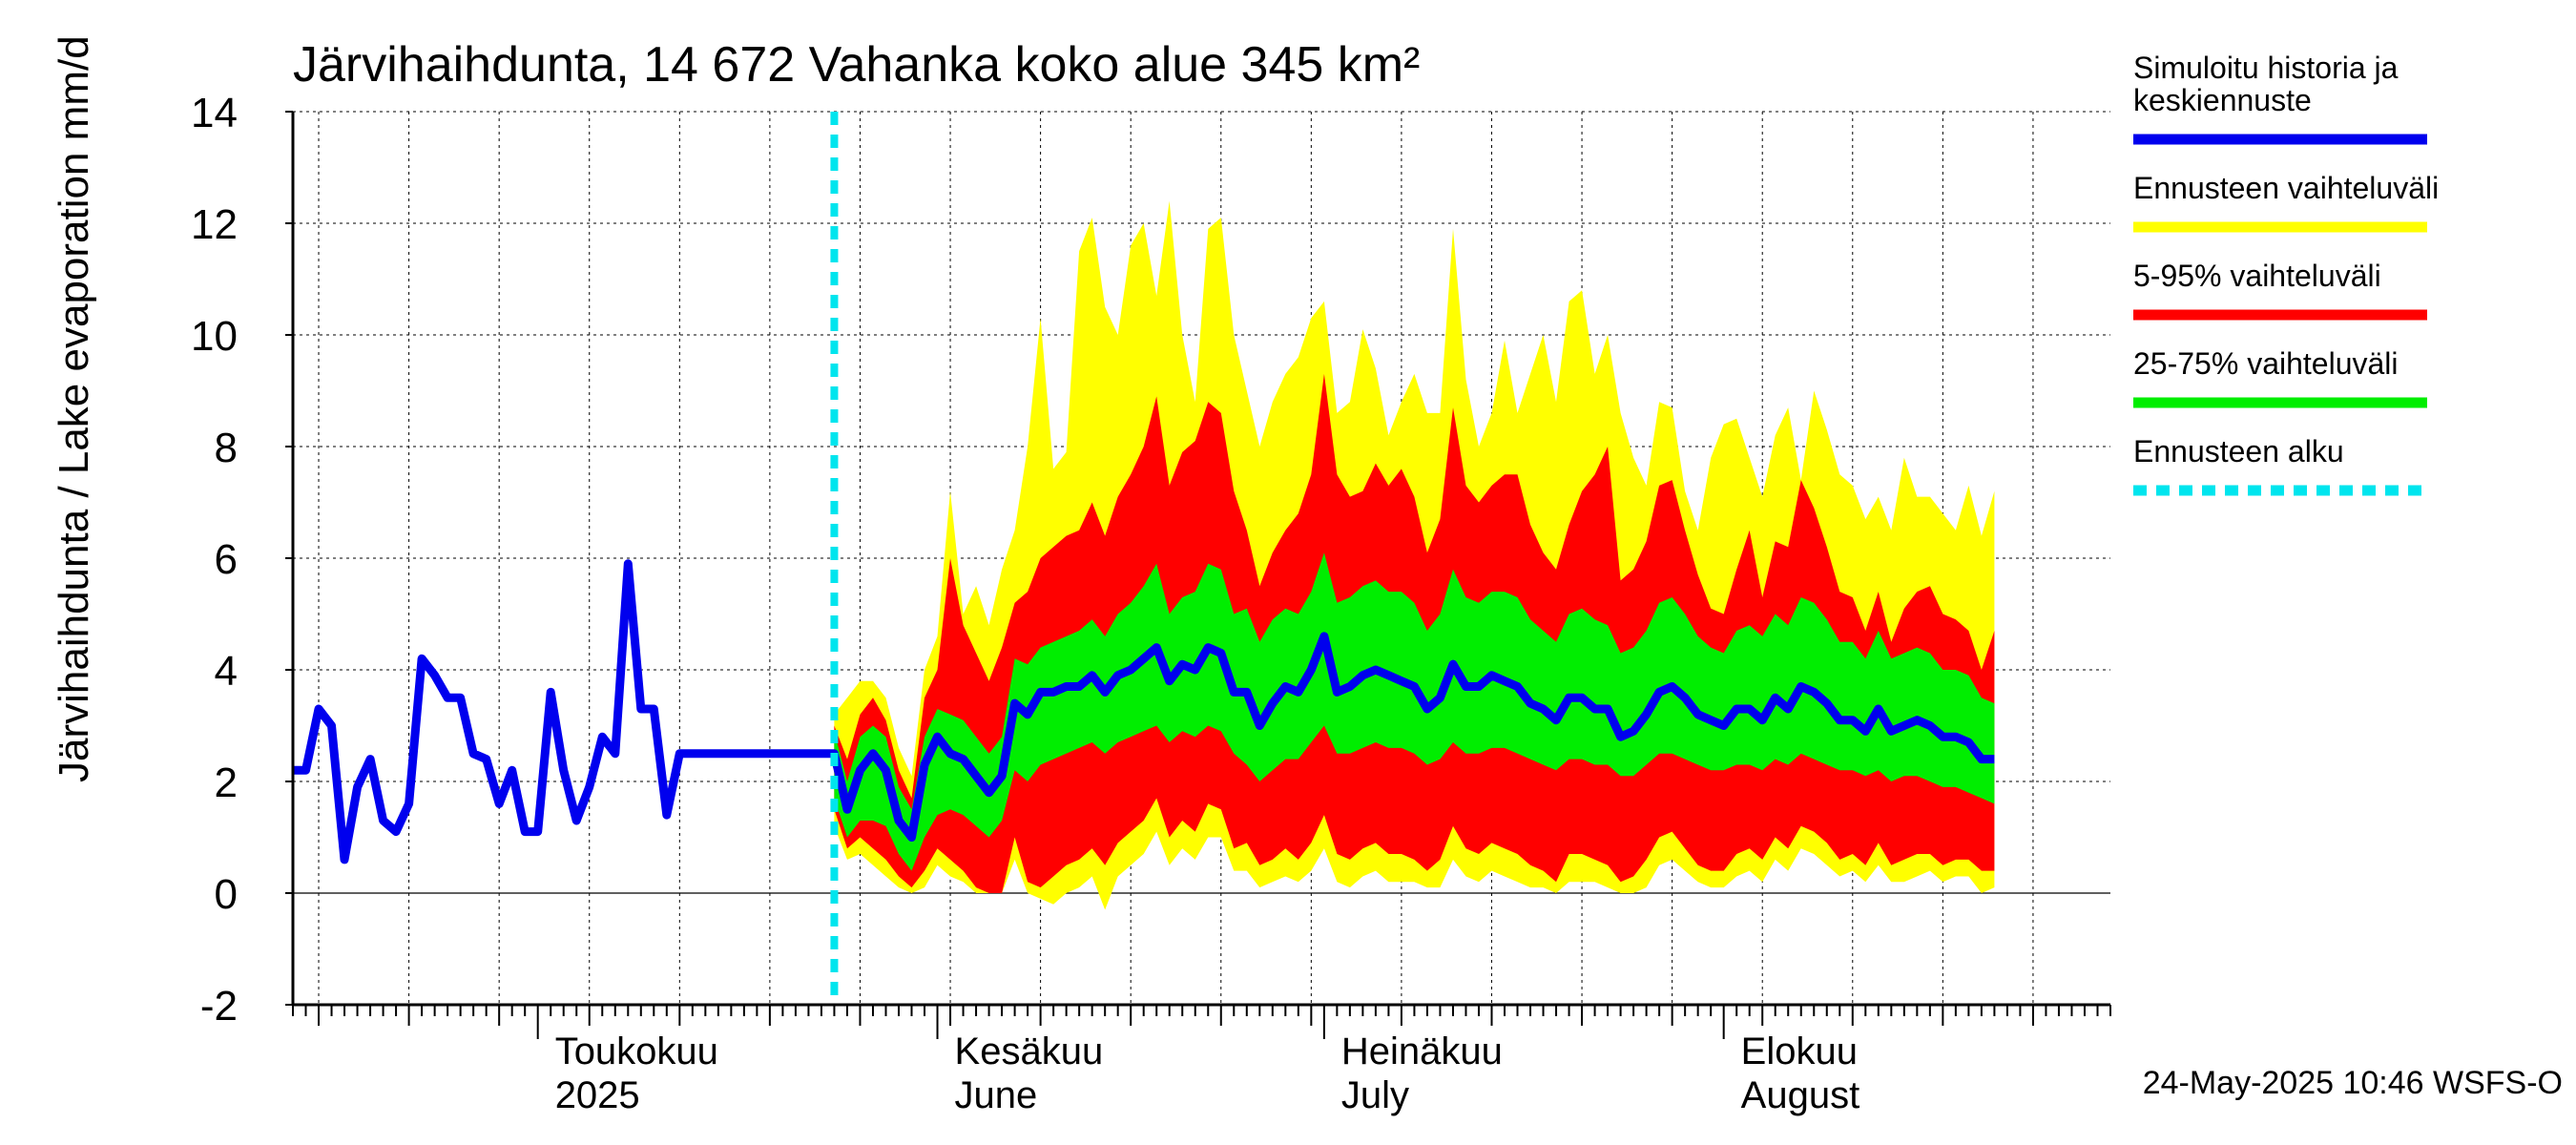 This screenshot has height=1145, width=2576. What do you see at coordinates (1422, 1051) in the screenshot?
I see `x-month-label: Heinäkuu` at bounding box center [1422, 1051].